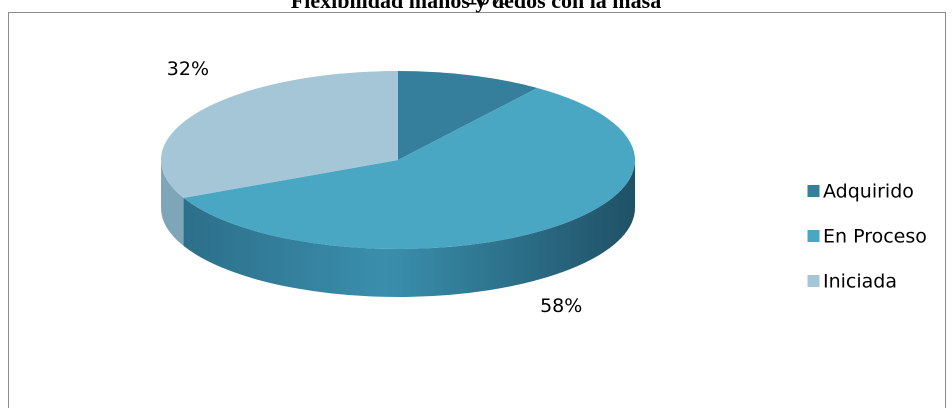 This screenshot has width=952, height=409. Describe the element at coordinates (868, 192) in the screenshot. I see `legend-label-adquirido: Adquirido` at that location.